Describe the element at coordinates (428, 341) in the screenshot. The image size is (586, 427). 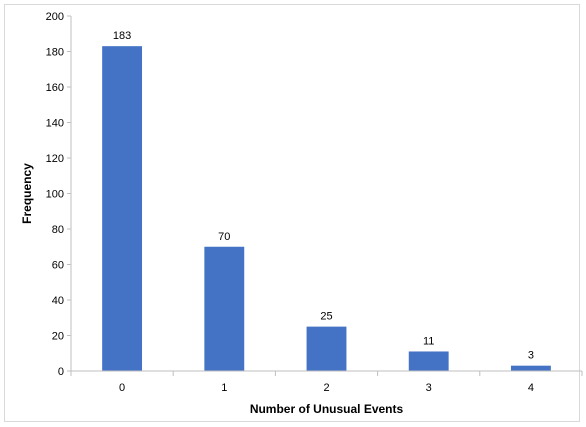
I see `bar-data-label: 11` at that location.